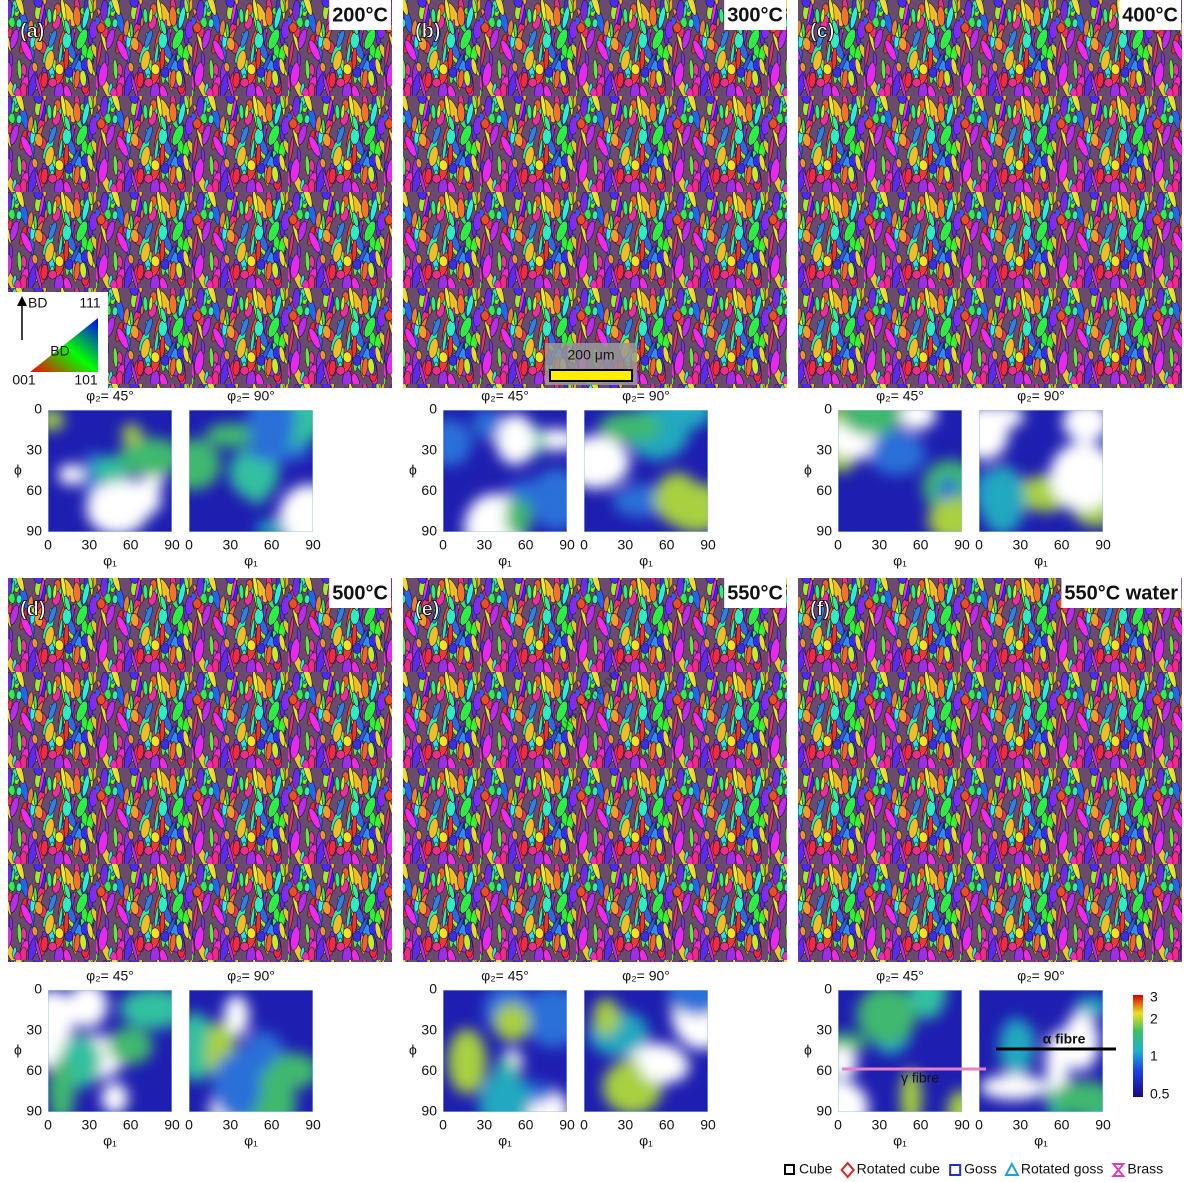 Image resolution: width=1184 pixels, height=1182 pixels. What do you see at coordinates (816, 1169) in the screenshot?
I see `legend-label: Cube` at bounding box center [816, 1169].